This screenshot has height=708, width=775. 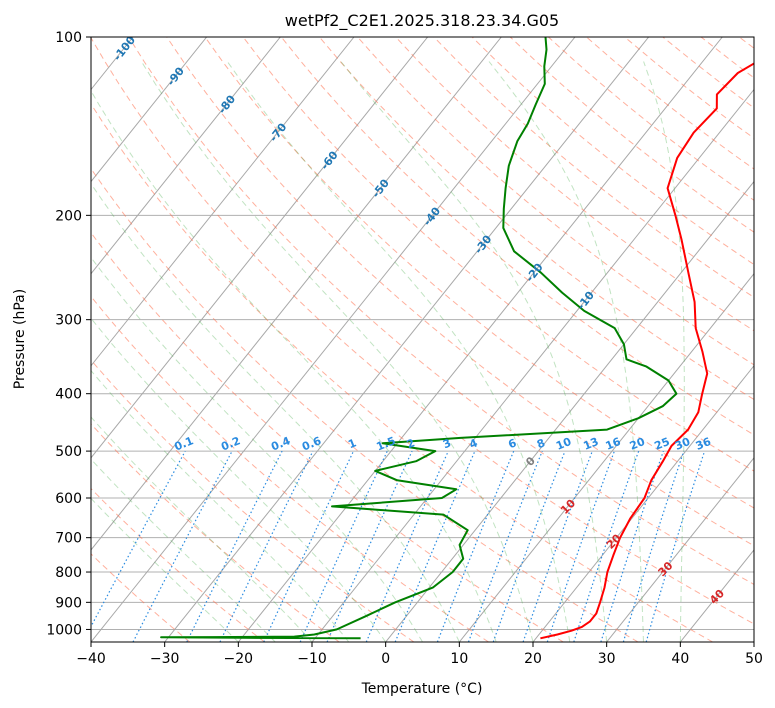 I want to click on x-tick-label: −10, so click(x=312, y=659).